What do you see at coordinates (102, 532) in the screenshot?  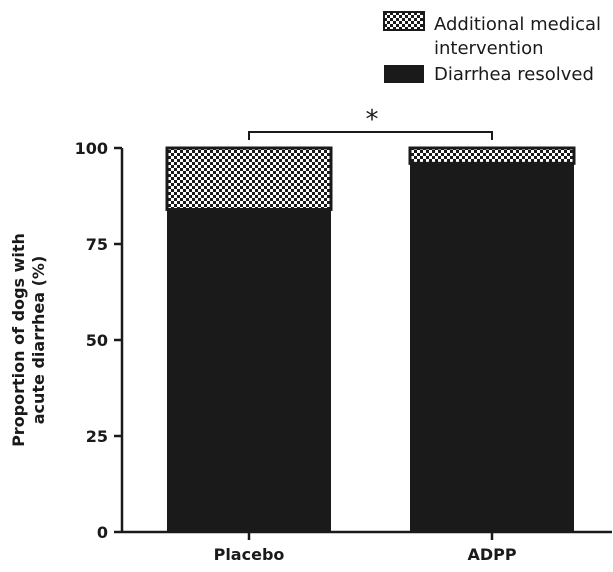 I see `y-tick-label: 0` at bounding box center [102, 532].